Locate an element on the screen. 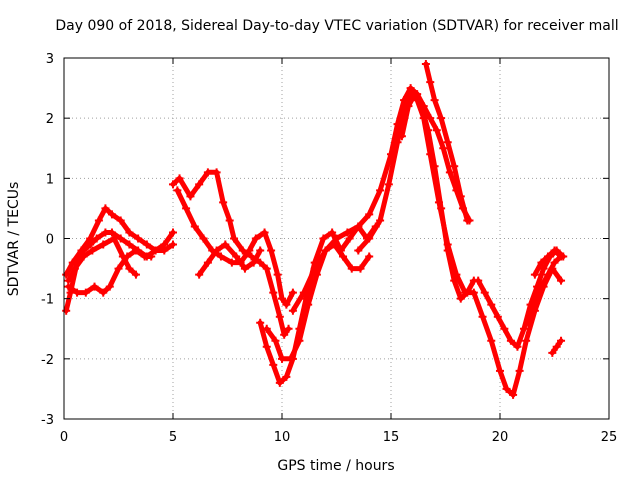 The width and height of the screenshot is (640, 480). y-tick-label: -2 is located at coordinates (47, 360).